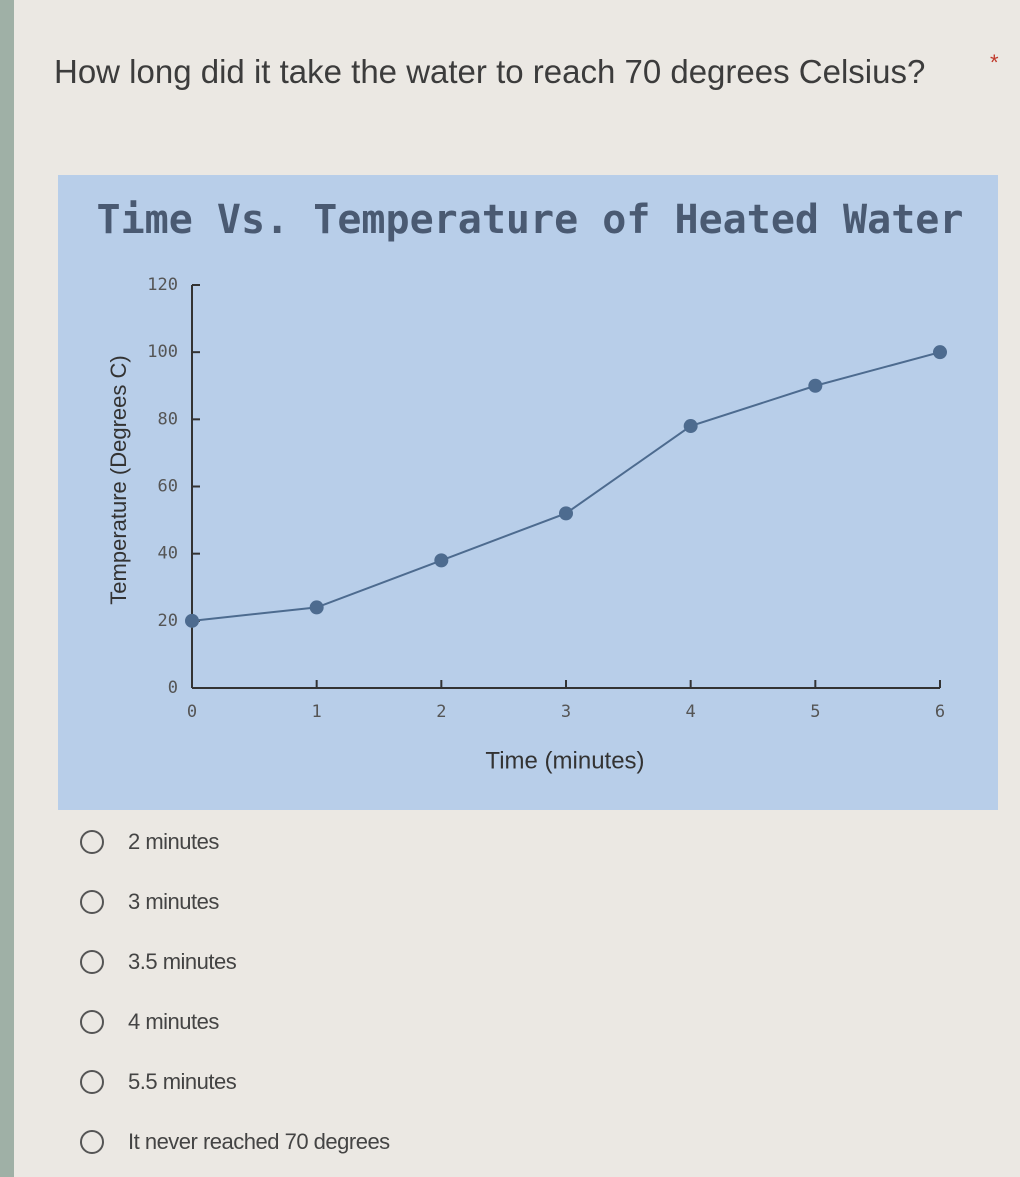 The image size is (1020, 1177). What do you see at coordinates (317, 712) in the screenshot?
I see `x-tick-label: 1` at bounding box center [317, 712].